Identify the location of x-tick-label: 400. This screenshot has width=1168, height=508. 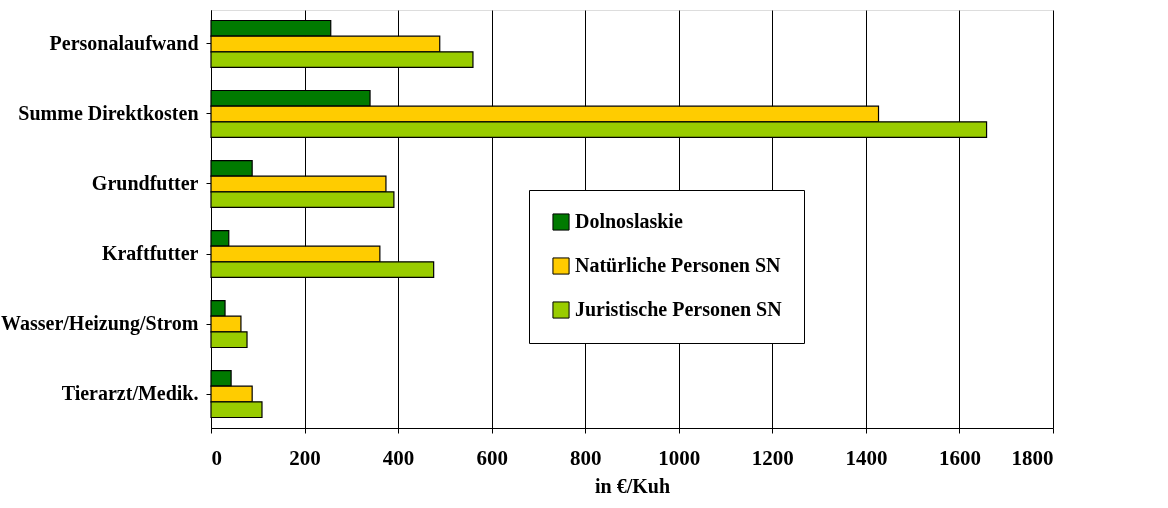
(398, 457).